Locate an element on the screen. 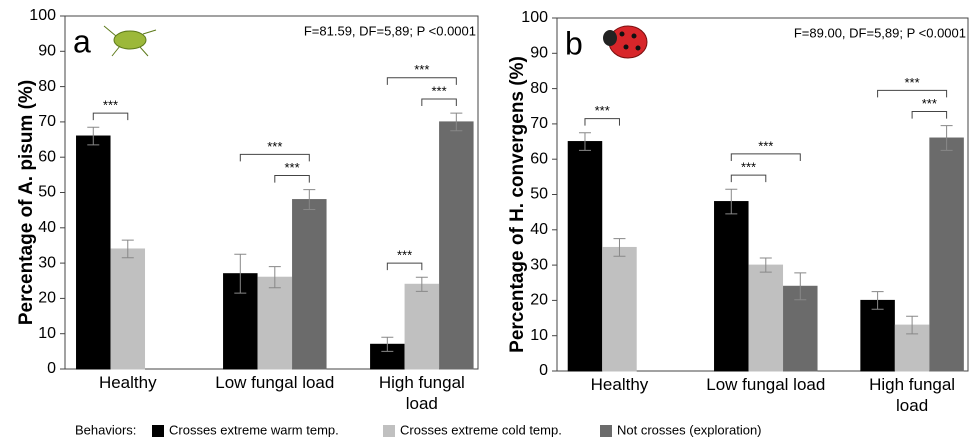  legend-title: Behaviors: is located at coordinates (105, 429).